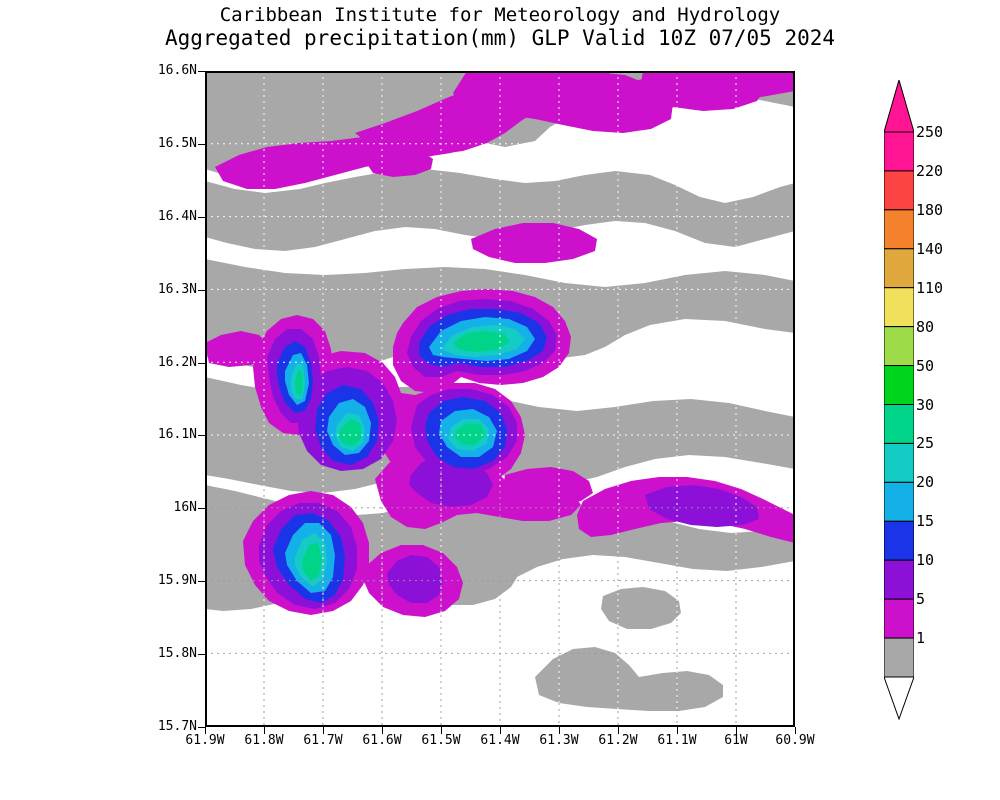 The width and height of the screenshot is (1000, 800). Describe the element at coordinates (177, 289) in the screenshot. I see `y-tick-label: 16.3N` at that location.